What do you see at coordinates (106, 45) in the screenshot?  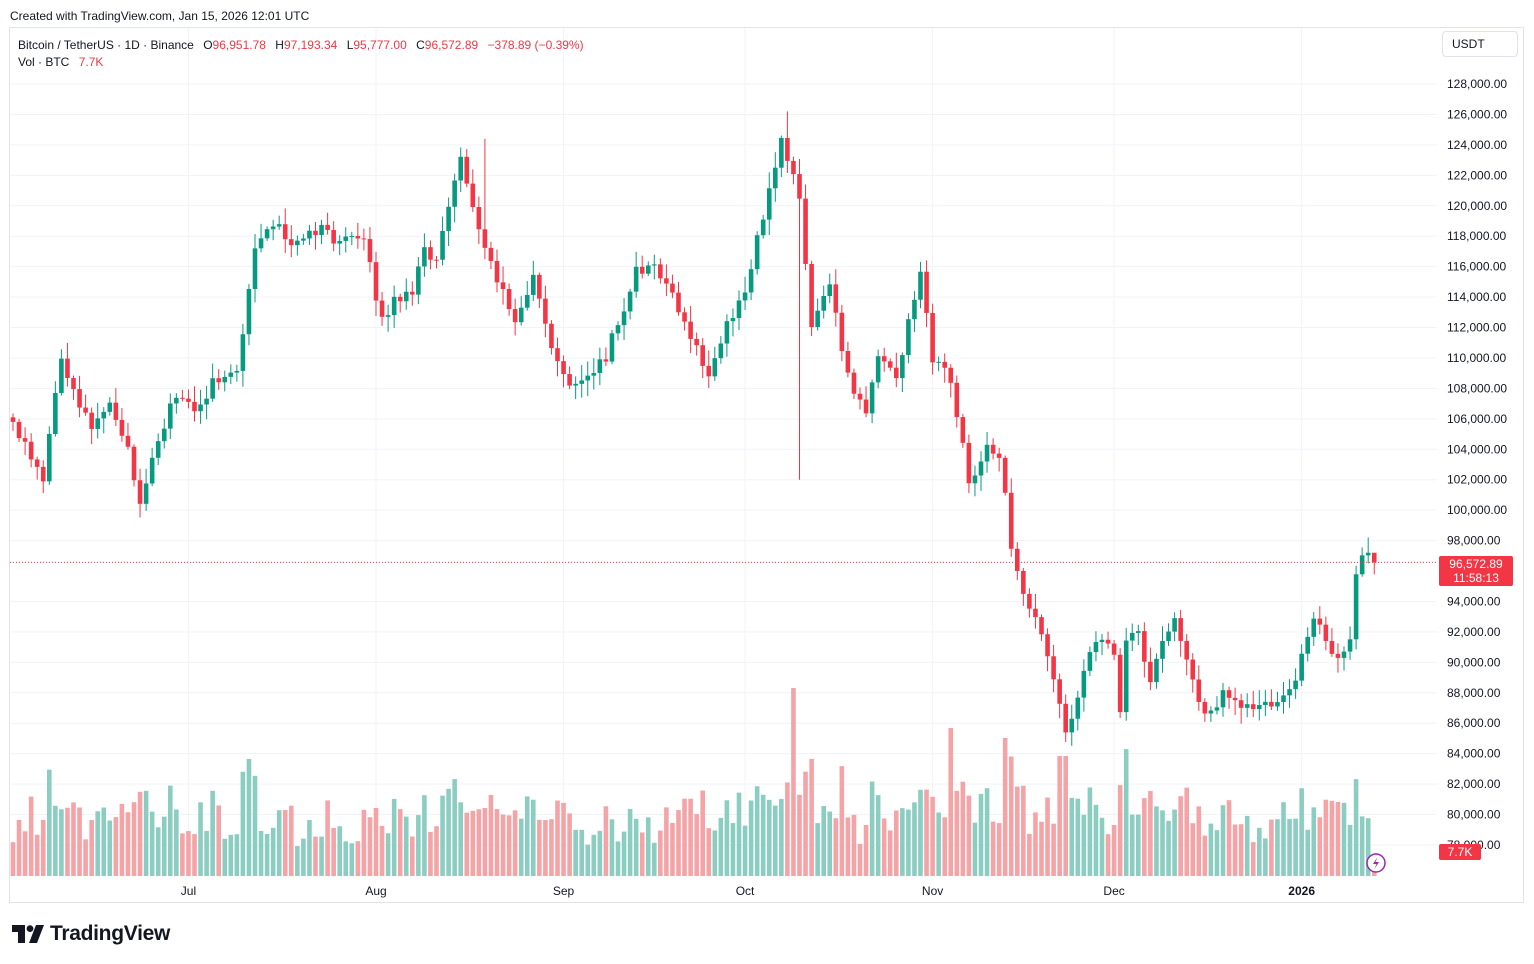 I see `legend-symbol: Bitcoin / TetherUS · 1D · Binance` at bounding box center [106, 45].